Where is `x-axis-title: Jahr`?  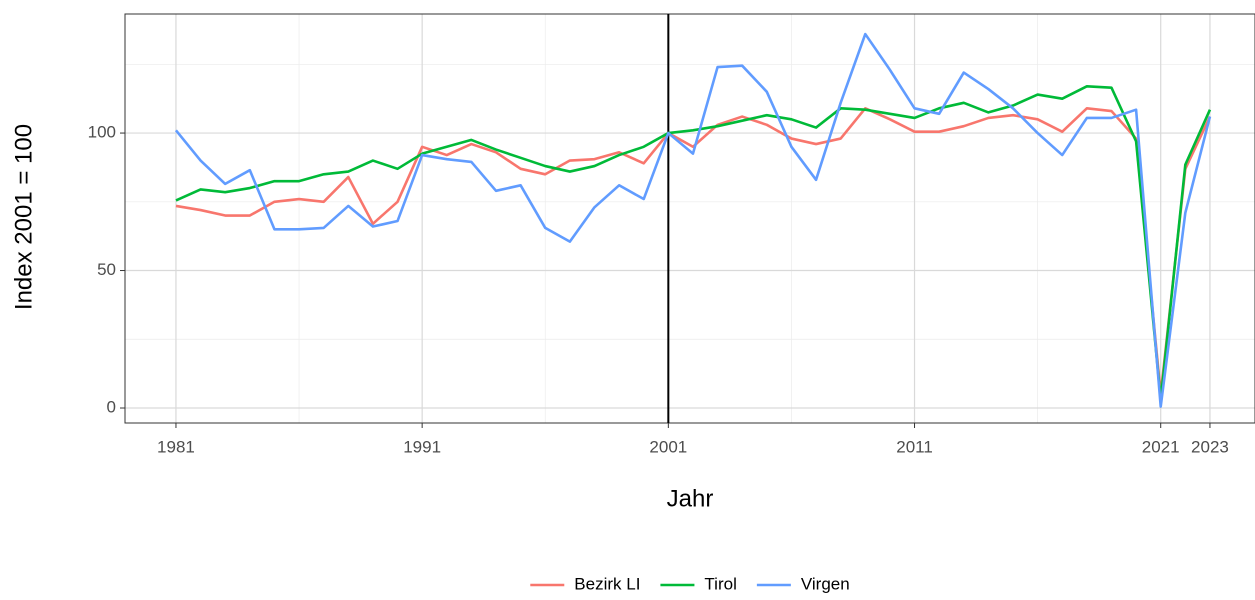
x-axis-title: Jahr is located at coordinates (690, 498).